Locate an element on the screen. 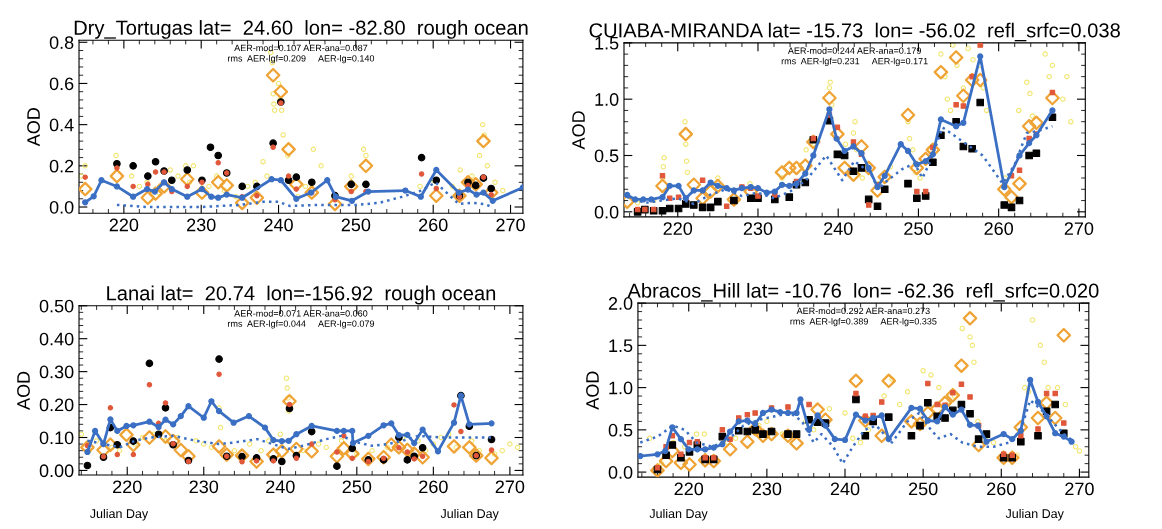 The image size is (1162, 529). y-tick-label: 0.4 is located at coordinates (61, 125).